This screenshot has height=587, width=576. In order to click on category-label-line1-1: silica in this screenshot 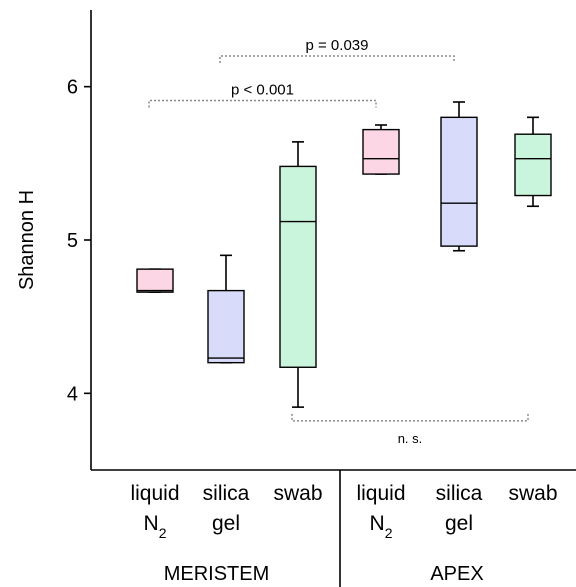, I will do `click(226, 493)`.